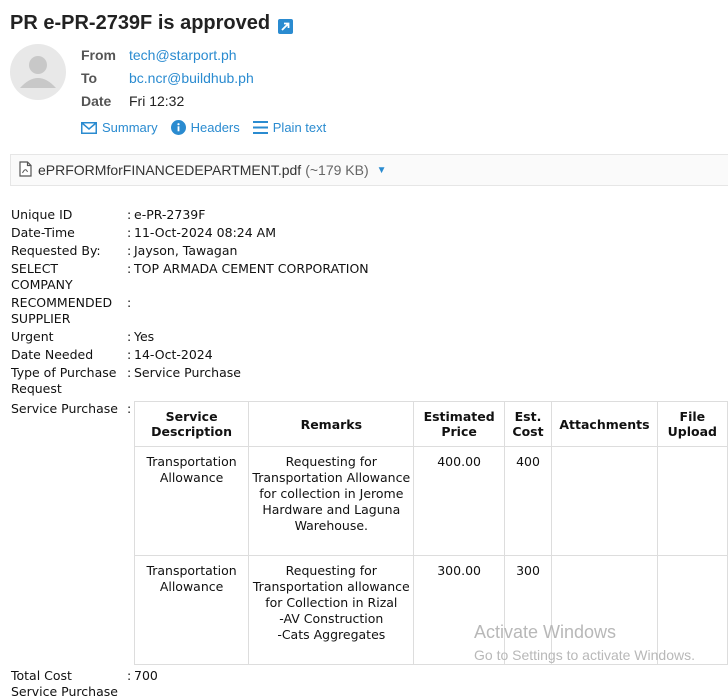 This screenshot has width=728, height=700. I want to click on field-label: Urgent, so click(32, 336).